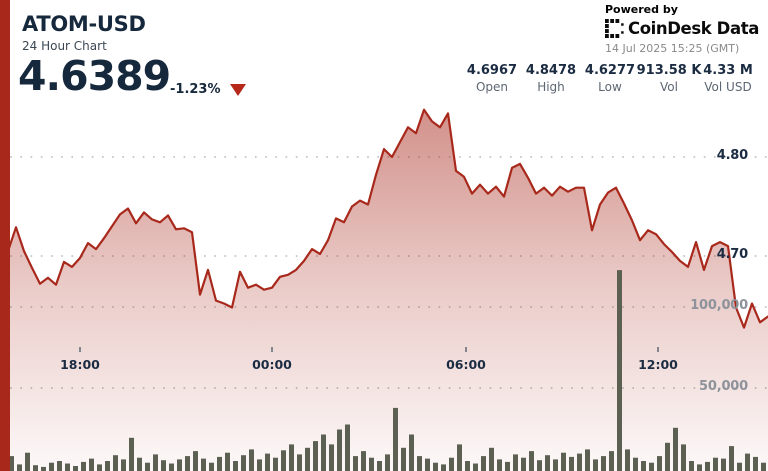  I want to click on coindesk-logo-icon, so click(614, 28).